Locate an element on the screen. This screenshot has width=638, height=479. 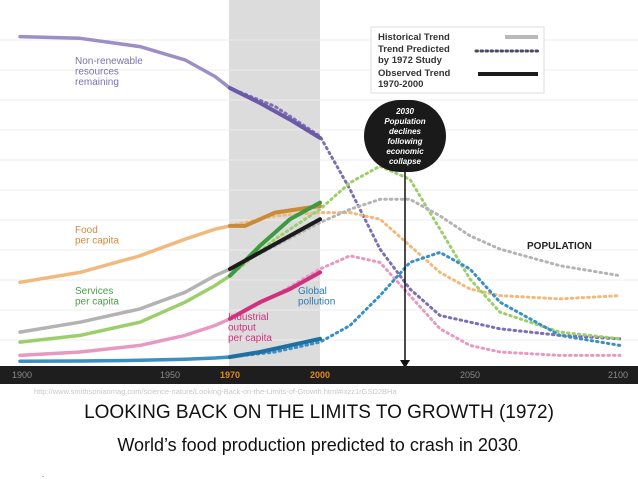
population-observed-line is located at coordinates (275, 244).